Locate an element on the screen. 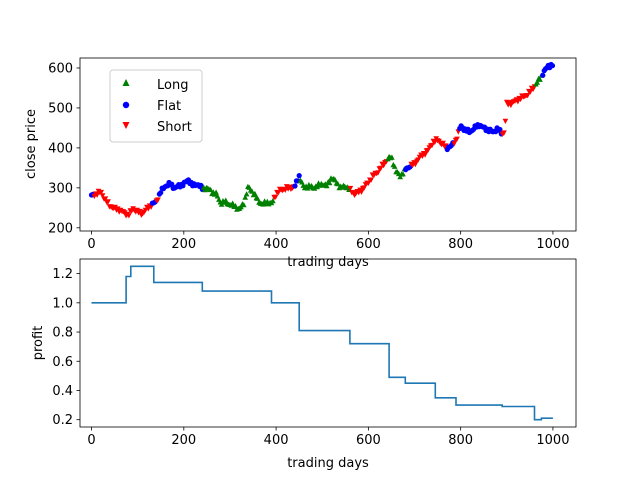 Image resolution: width=640 pixels, height=480 pixels. legend-box is located at coordinates (156, 106).